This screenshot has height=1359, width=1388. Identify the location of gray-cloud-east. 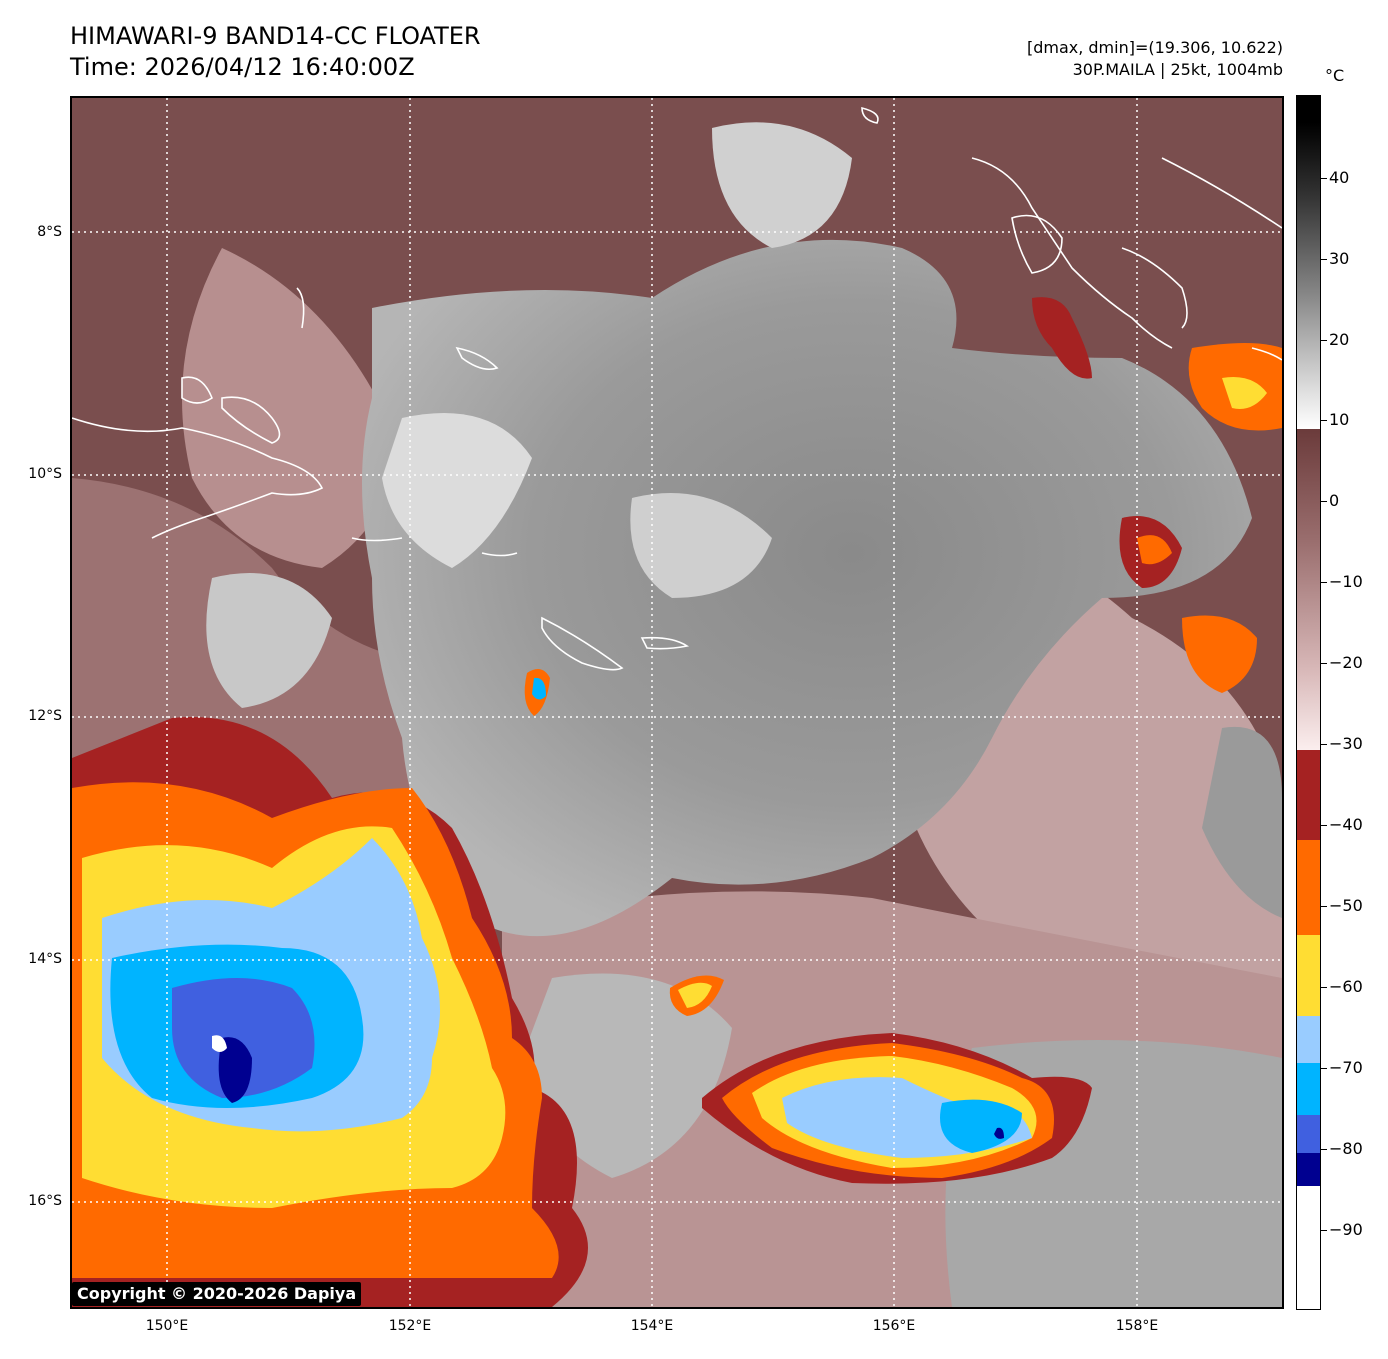
(1242, 822).